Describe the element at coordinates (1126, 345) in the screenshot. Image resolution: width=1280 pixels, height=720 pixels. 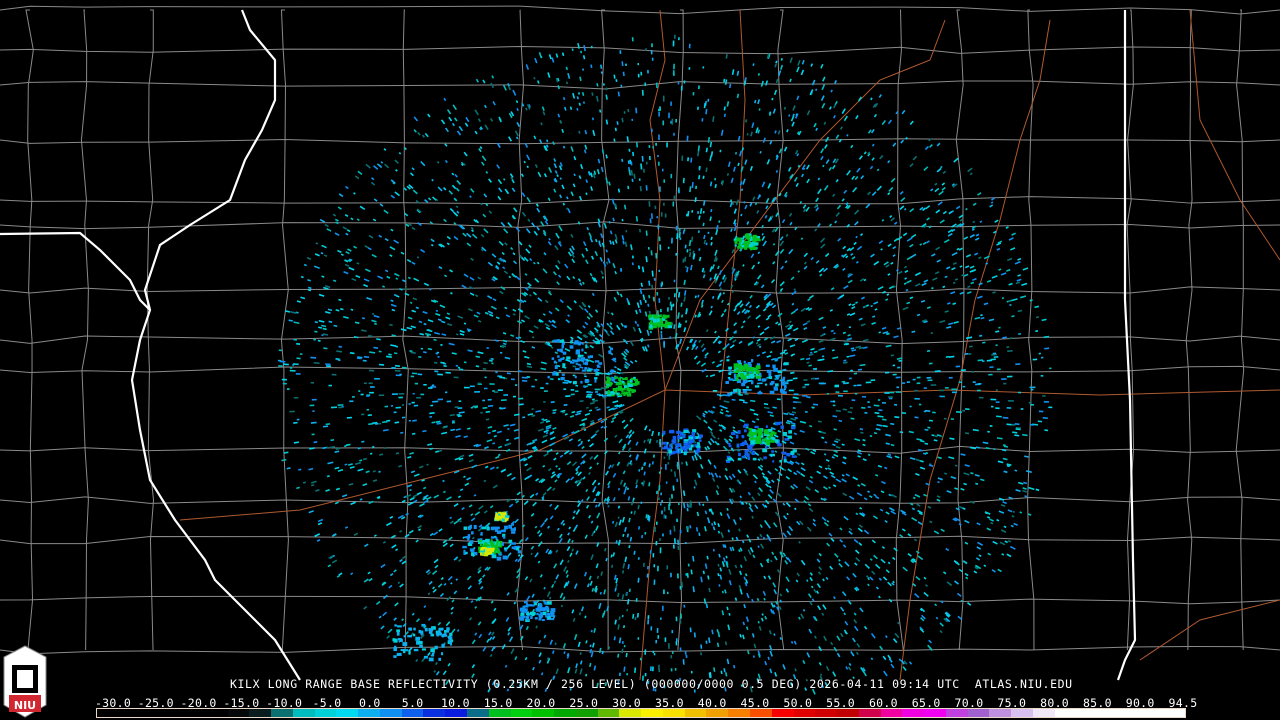
I see `illinois-indiana-border` at that location.